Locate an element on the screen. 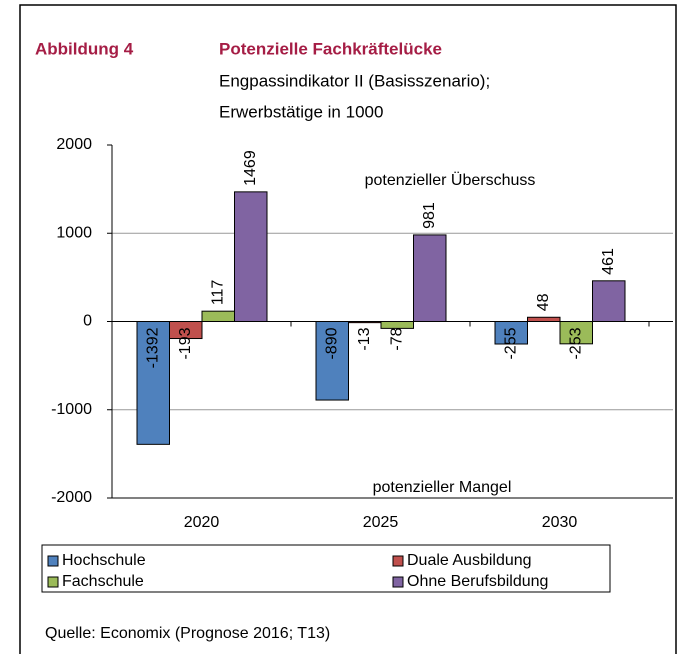  chart-title: Potenzielle Fachkräftelücke is located at coordinates (330, 48).